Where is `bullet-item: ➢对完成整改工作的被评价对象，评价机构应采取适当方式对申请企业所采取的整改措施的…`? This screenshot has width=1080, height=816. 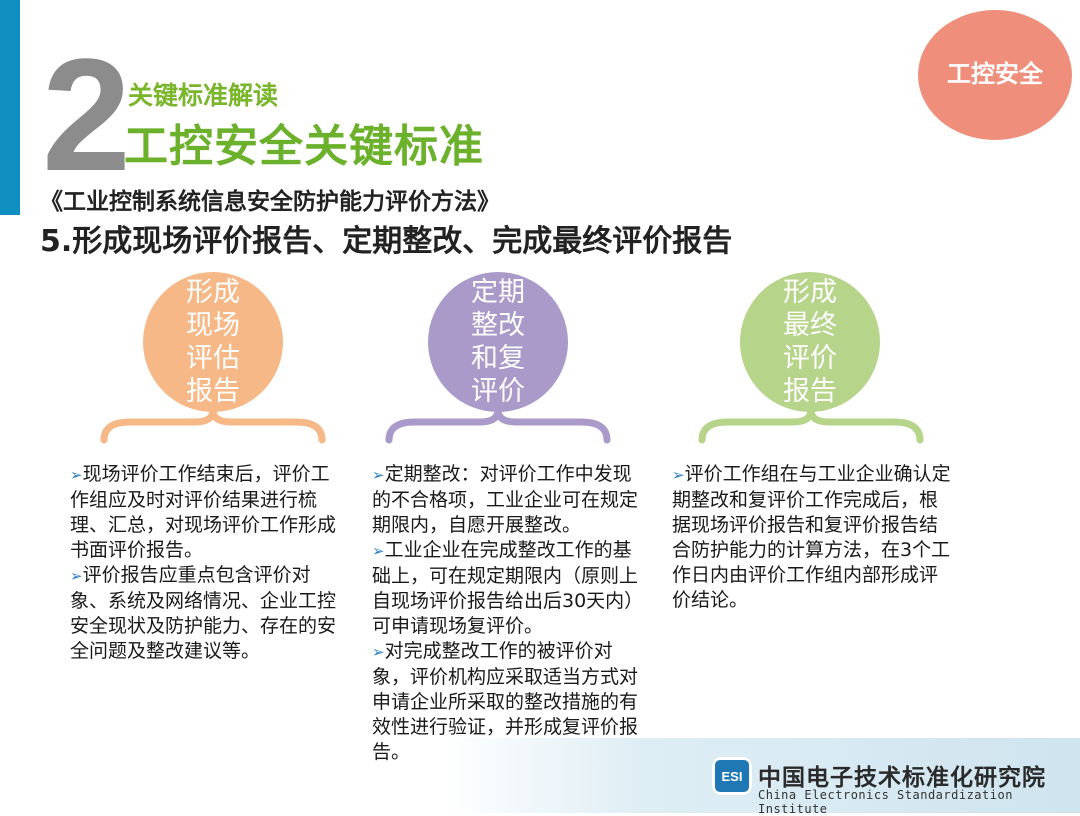
bullet-item: ➢对完成整改工作的被评价对象，评价机构应采取适当方式对申请企业所采取的整改措施的… is located at coordinates (505, 701).